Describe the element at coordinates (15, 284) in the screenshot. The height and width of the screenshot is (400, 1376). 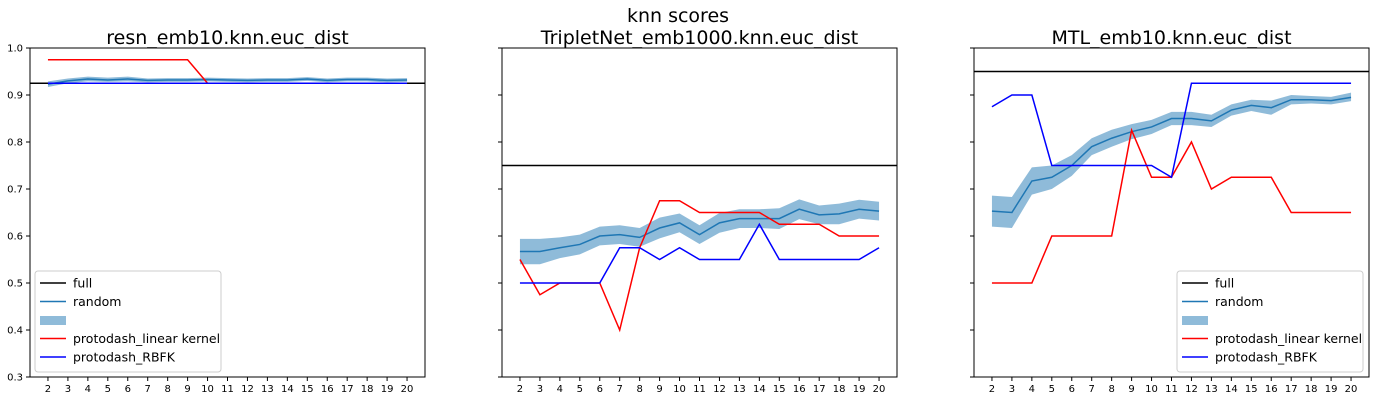
I see `y-tick-label: 0.5` at that location.